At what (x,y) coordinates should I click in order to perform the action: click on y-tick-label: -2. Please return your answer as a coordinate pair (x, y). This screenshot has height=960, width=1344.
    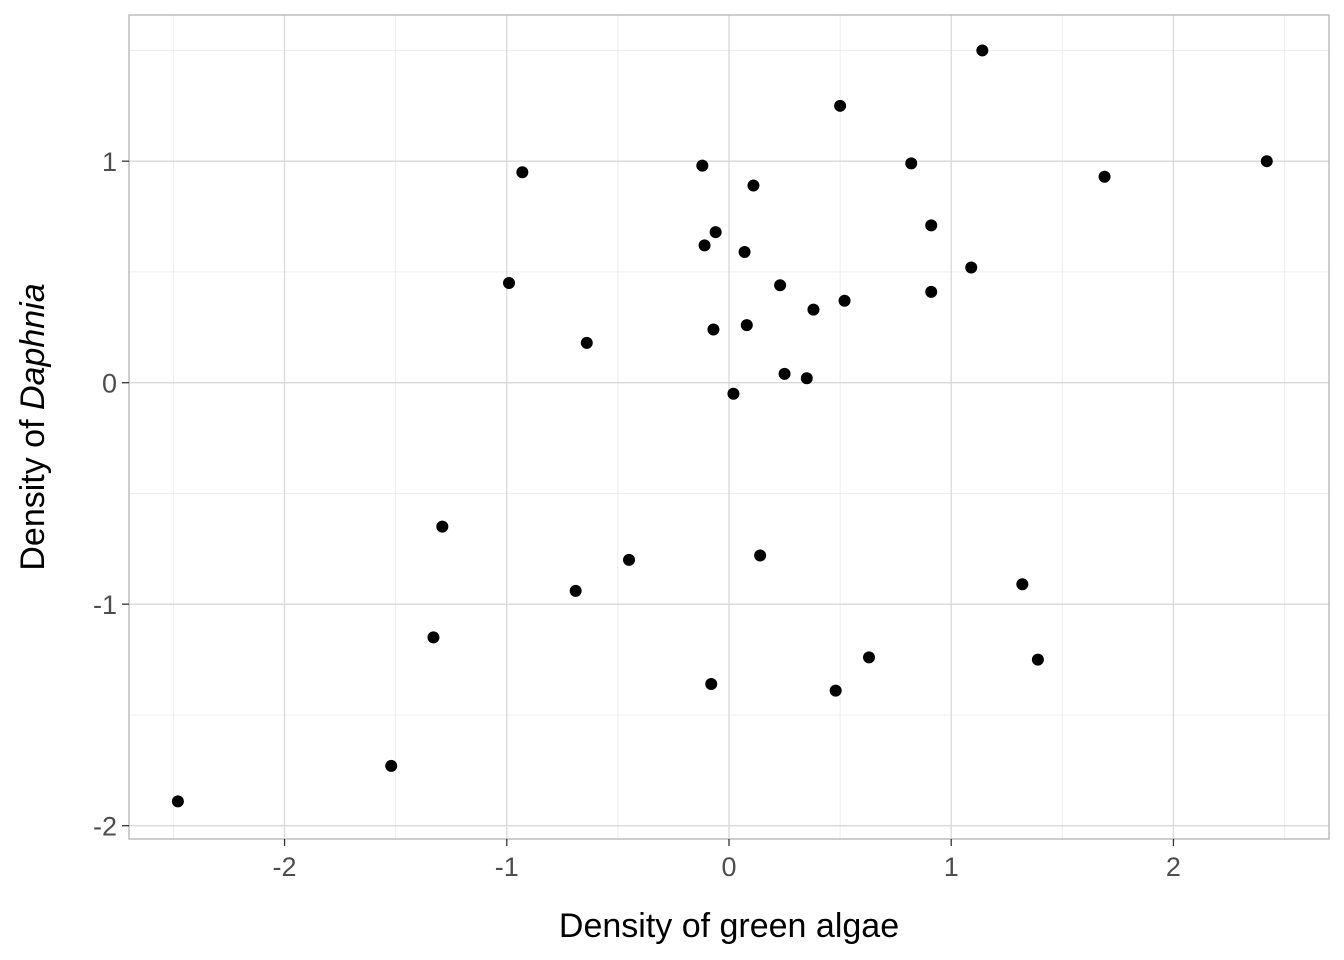
    Looking at the image, I should click on (105, 827).